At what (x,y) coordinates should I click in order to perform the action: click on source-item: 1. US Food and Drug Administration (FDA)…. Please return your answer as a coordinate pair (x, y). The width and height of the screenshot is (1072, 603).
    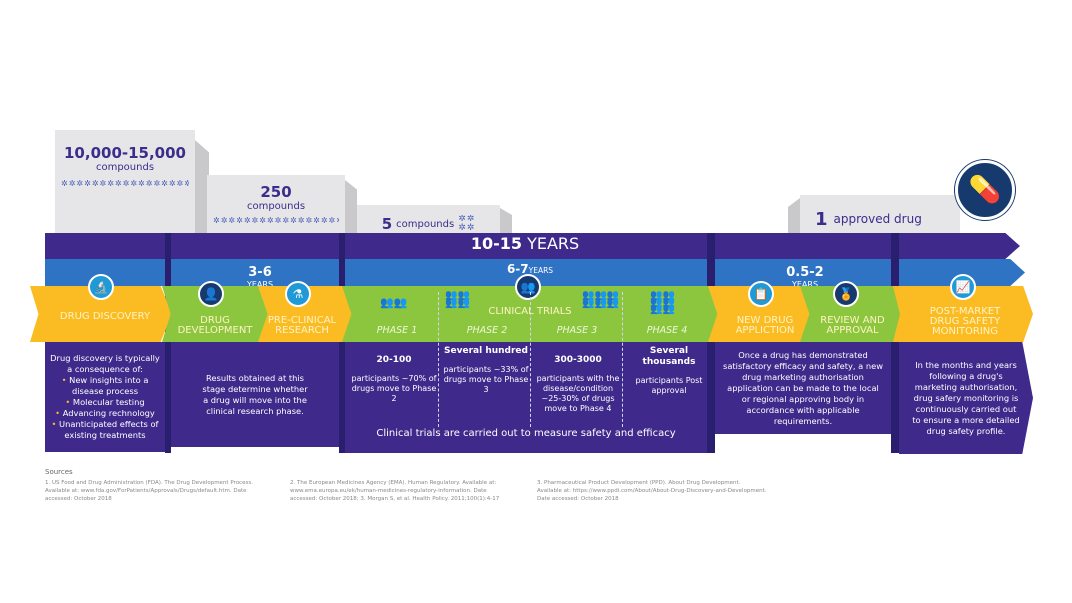
    Looking at the image, I should click on (149, 491).